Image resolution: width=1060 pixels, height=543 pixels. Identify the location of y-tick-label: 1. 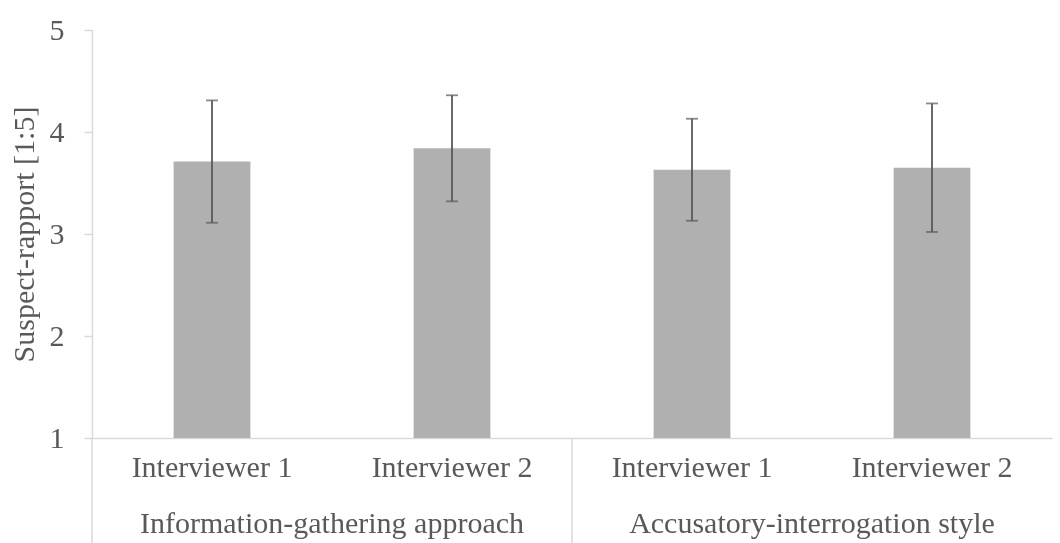
(57, 437).